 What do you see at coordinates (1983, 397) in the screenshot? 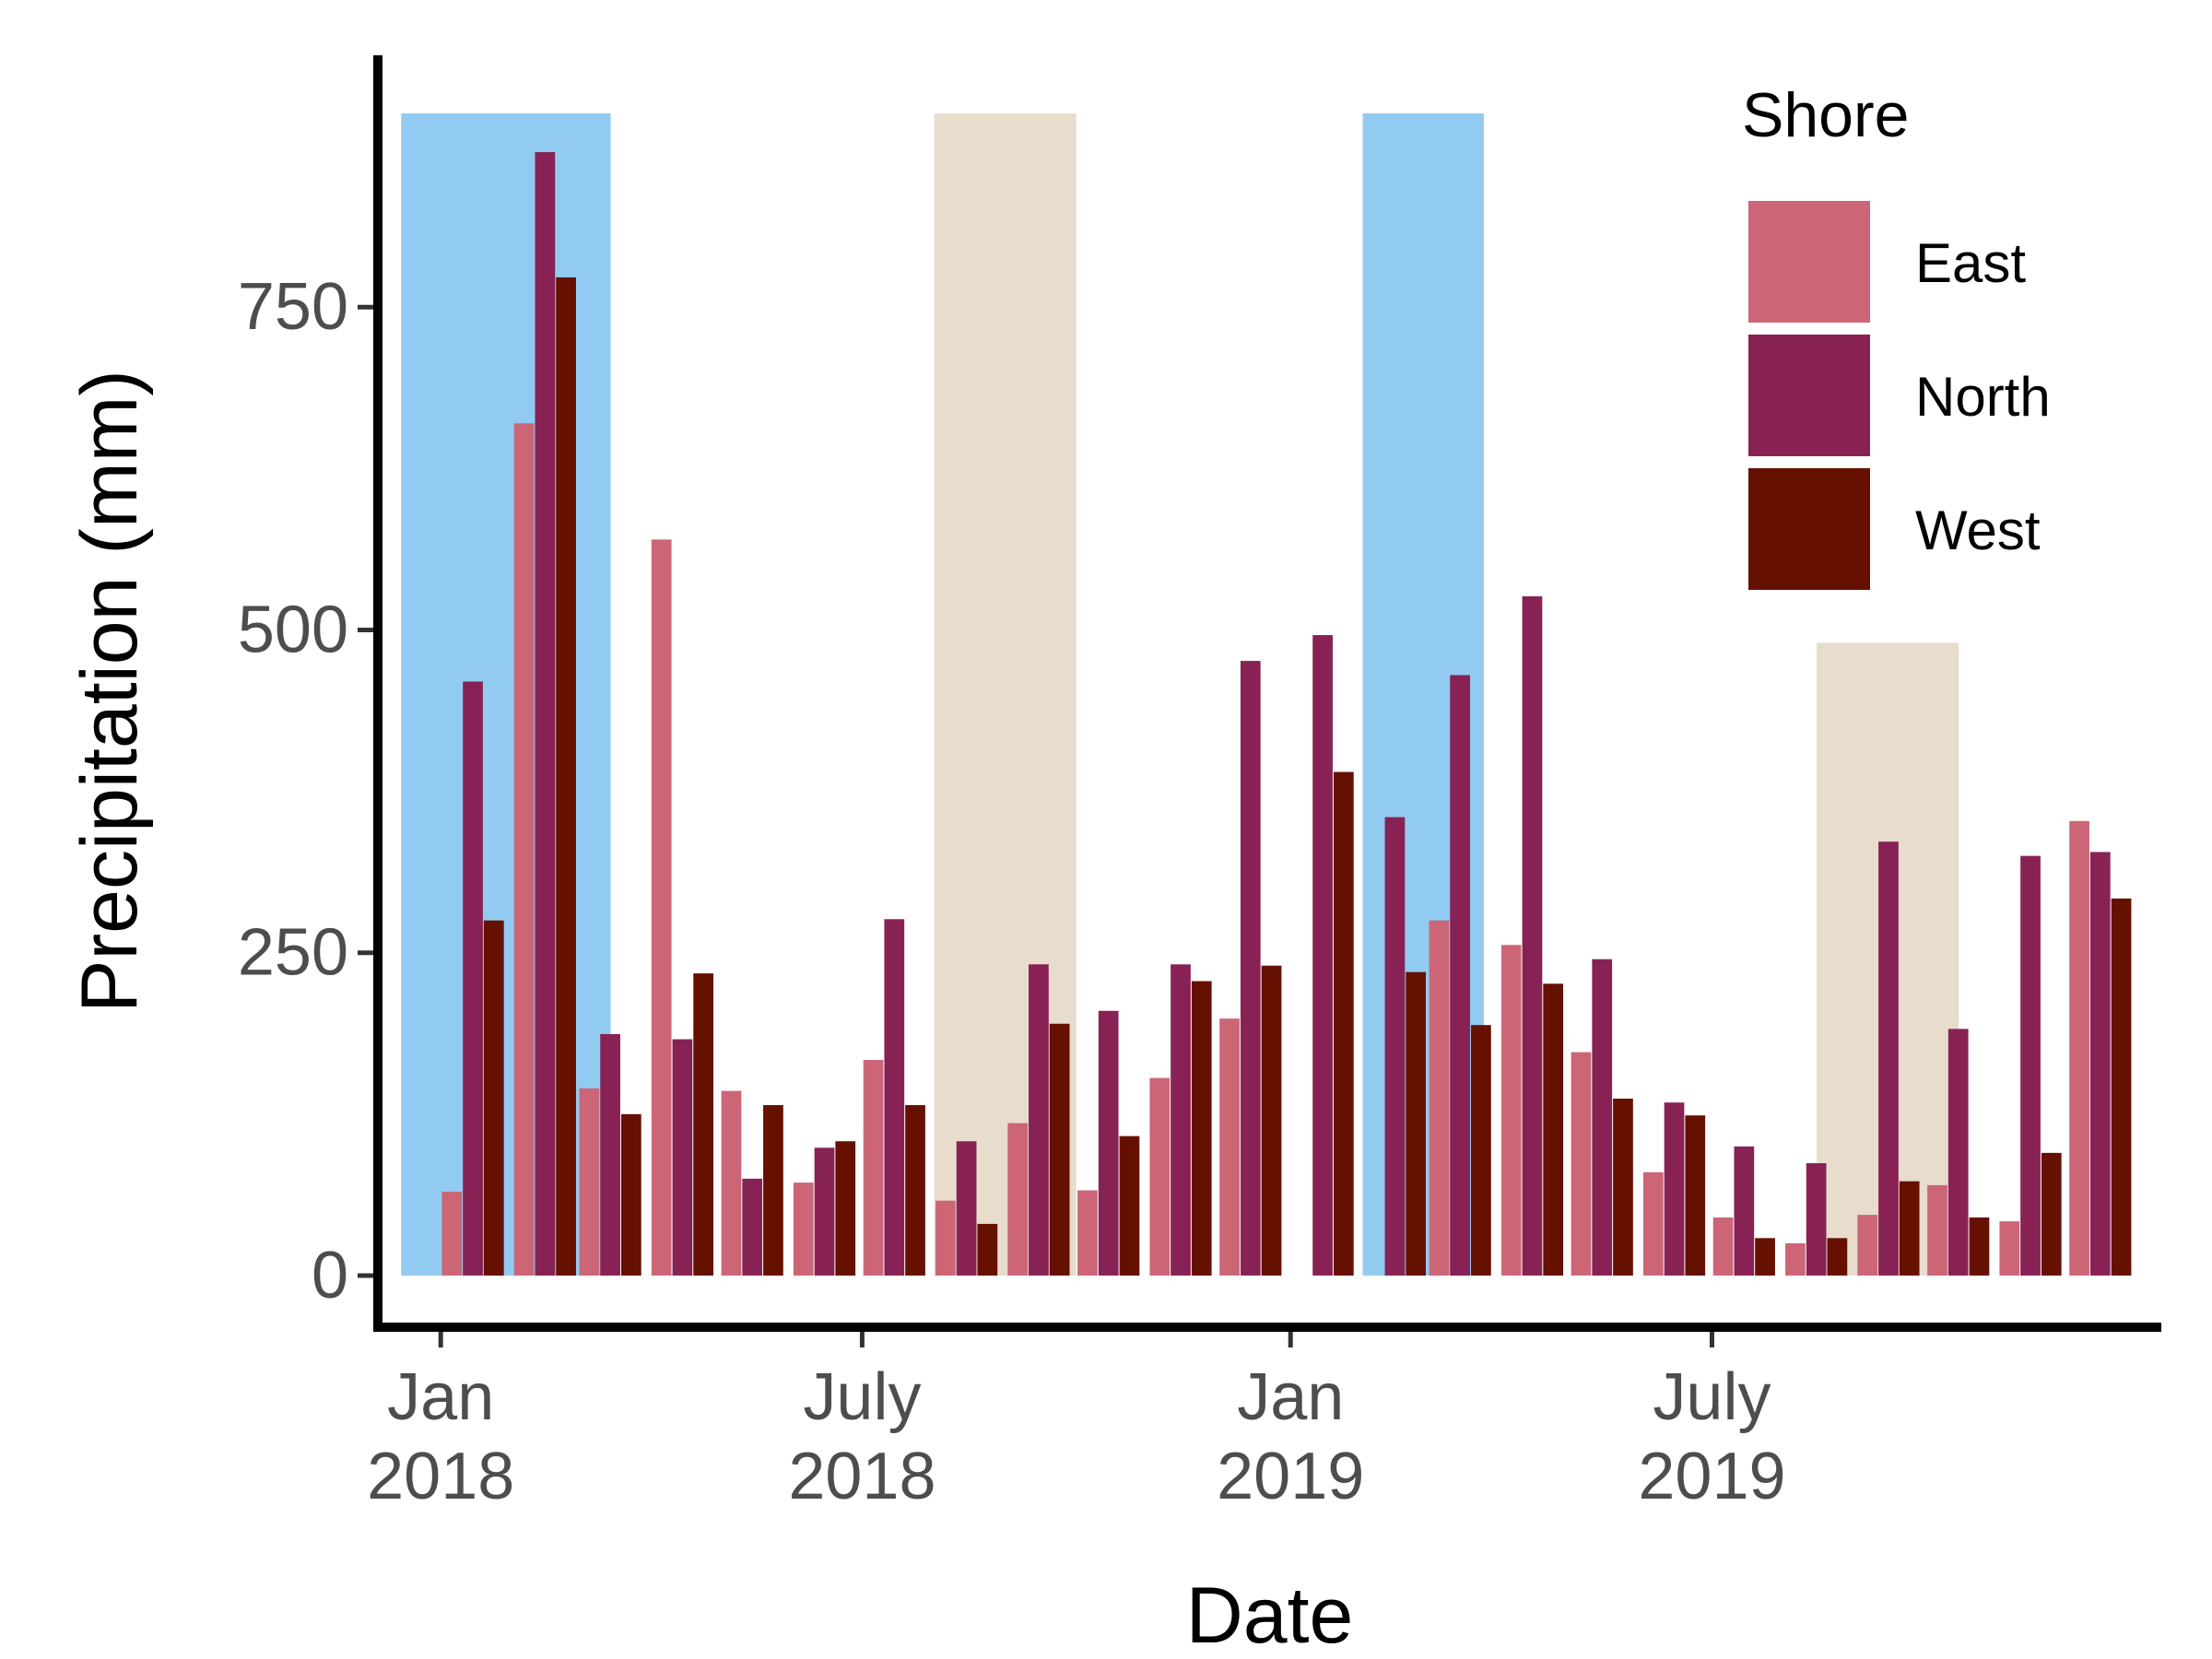
I see `legend-label-north: North` at bounding box center [1983, 397].